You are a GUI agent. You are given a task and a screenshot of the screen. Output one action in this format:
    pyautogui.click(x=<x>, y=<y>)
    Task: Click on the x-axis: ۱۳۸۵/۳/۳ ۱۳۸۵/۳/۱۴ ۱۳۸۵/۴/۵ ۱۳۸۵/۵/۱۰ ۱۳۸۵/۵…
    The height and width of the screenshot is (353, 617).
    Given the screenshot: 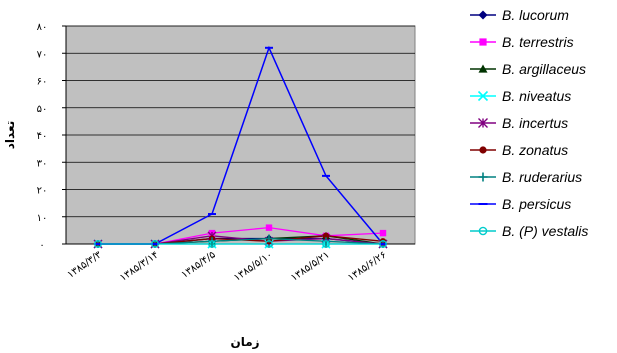 What is the action you would take?
    pyautogui.click(x=240, y=263)
    